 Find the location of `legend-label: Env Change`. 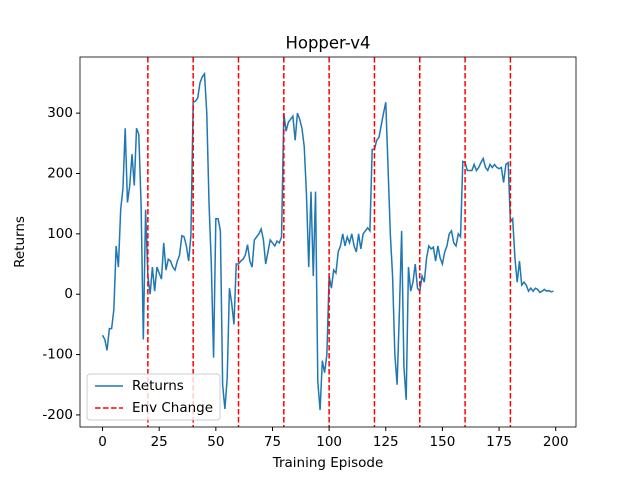

legend-label: Env Change is located at coordinates (172, 408).